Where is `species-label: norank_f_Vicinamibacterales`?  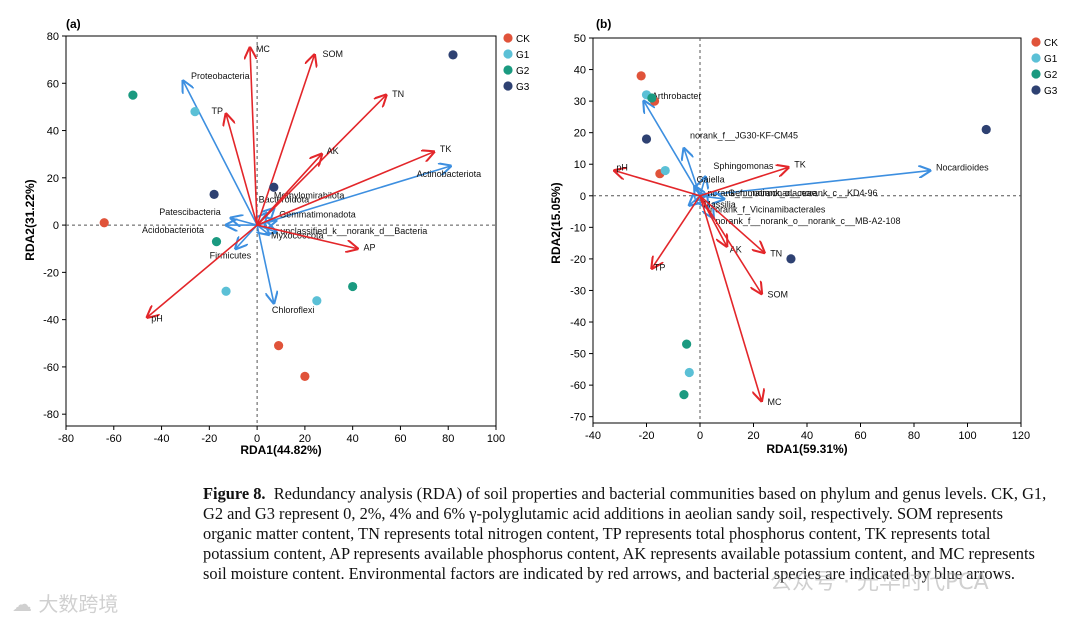 species-label: norank_f_Vicinamibacterales is located at coordinates (768, 209).